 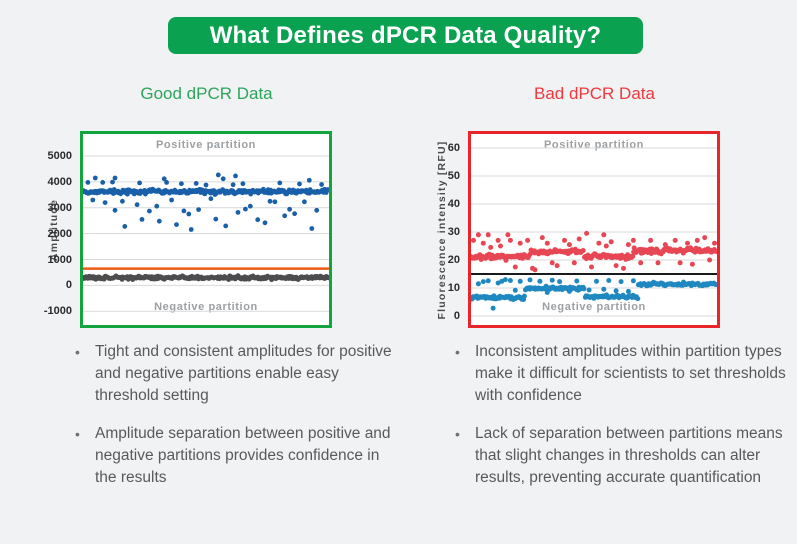 I want to click on good-scatter-plot, so click(x=206, y=233).